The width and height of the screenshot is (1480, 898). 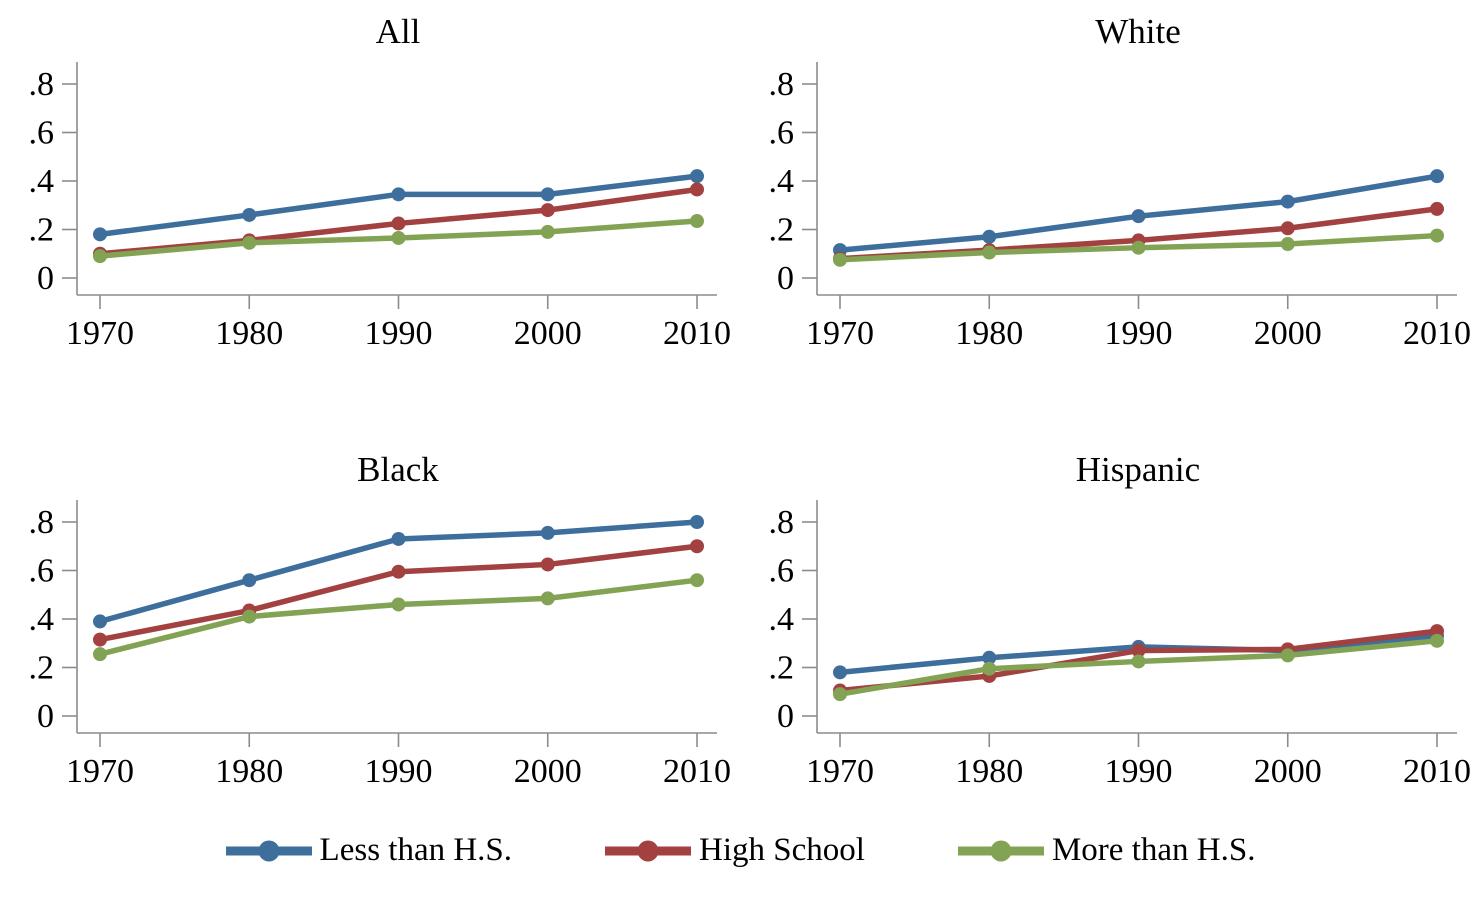 What do you see at coordinates (1138, 469) in the screenshot?
I see `panel-title-hispanic: Hispanic` at bounding box center [1138, 469].